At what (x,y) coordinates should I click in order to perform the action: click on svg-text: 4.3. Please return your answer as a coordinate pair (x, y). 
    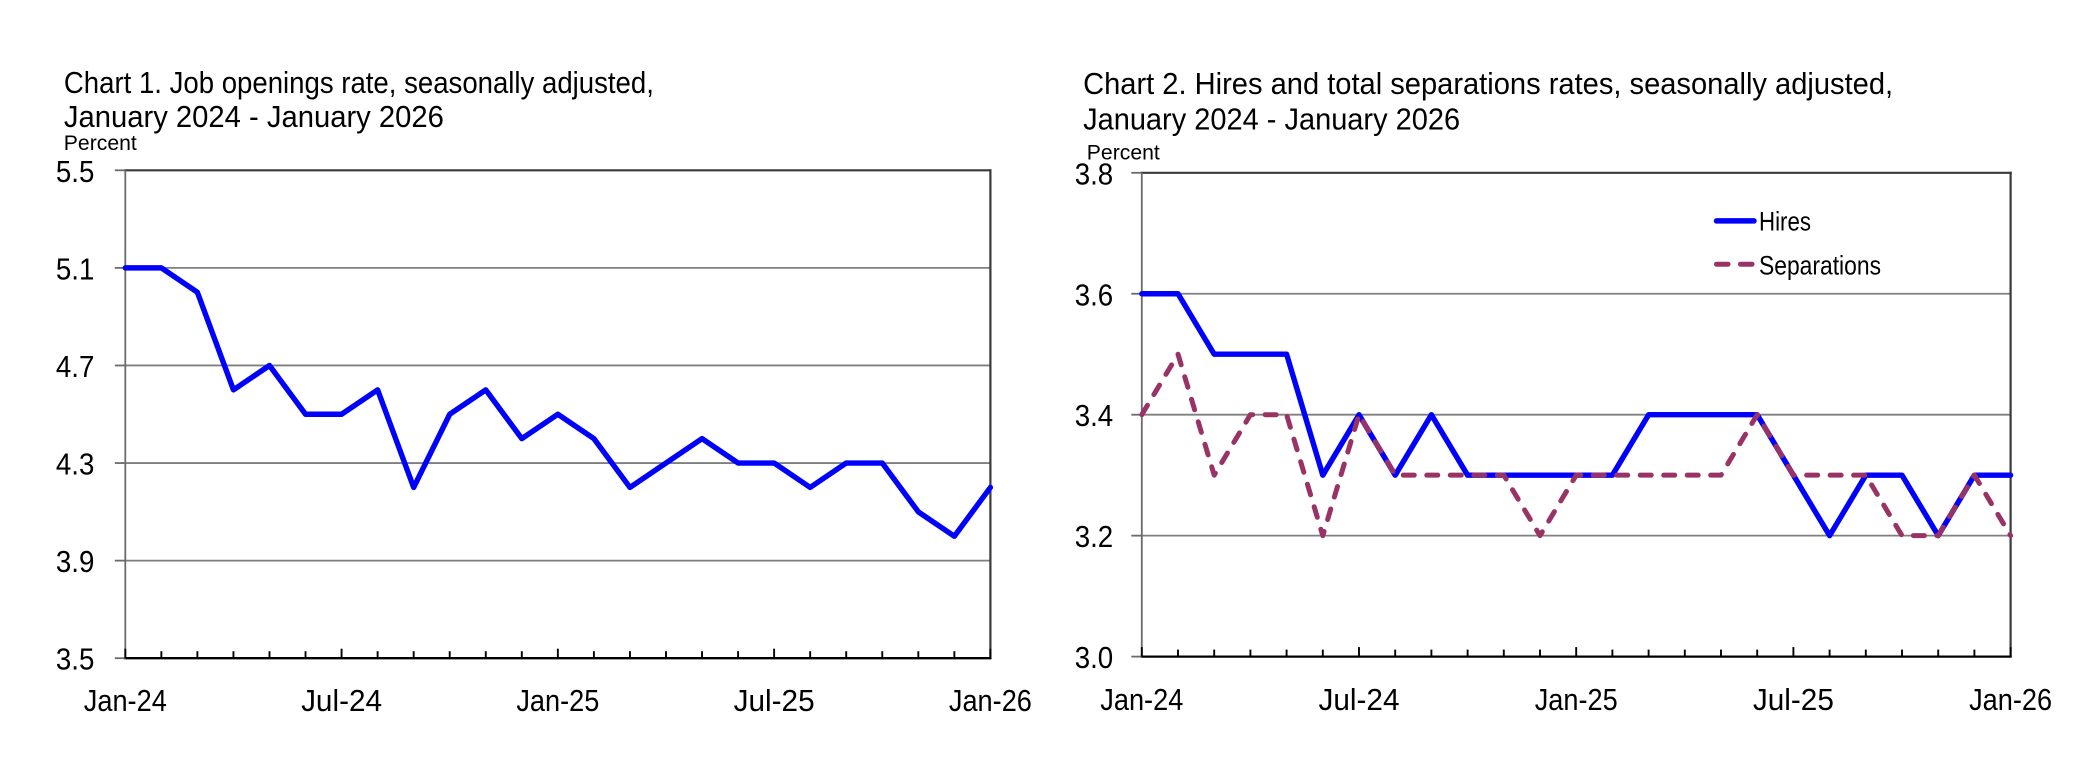
    Looking at the image, I should click on (75, 464).